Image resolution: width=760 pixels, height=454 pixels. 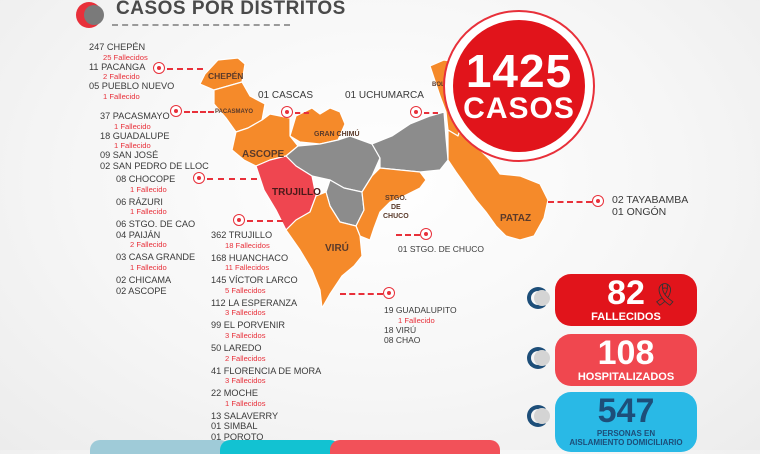 What do you see at coordinates (234, 393) in the screenshot?
I see `district-cases: 22 MOCHE` at bounding box center [234, 393].